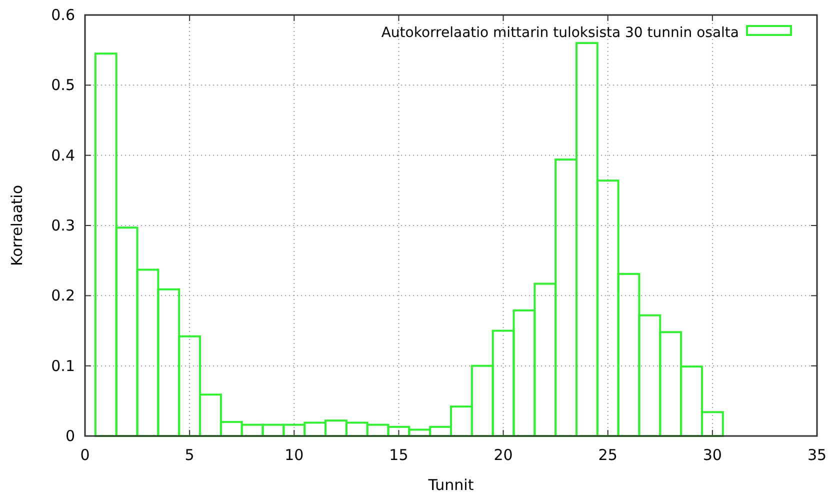 Image resolution: width=831 pixels, height=498 pixels. What do you see at coordinates (817, 455) in the screenshot?
I see `x-tick-label: 35` at bounding box center [817, 455].